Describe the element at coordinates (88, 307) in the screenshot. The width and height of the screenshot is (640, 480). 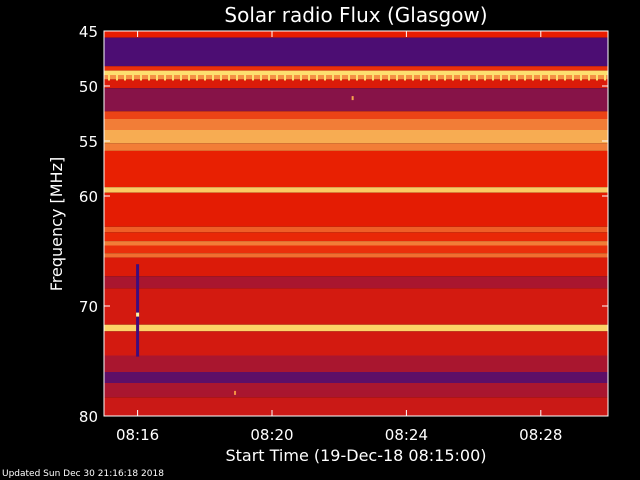
I see `y-tick-label: 70` at that location.